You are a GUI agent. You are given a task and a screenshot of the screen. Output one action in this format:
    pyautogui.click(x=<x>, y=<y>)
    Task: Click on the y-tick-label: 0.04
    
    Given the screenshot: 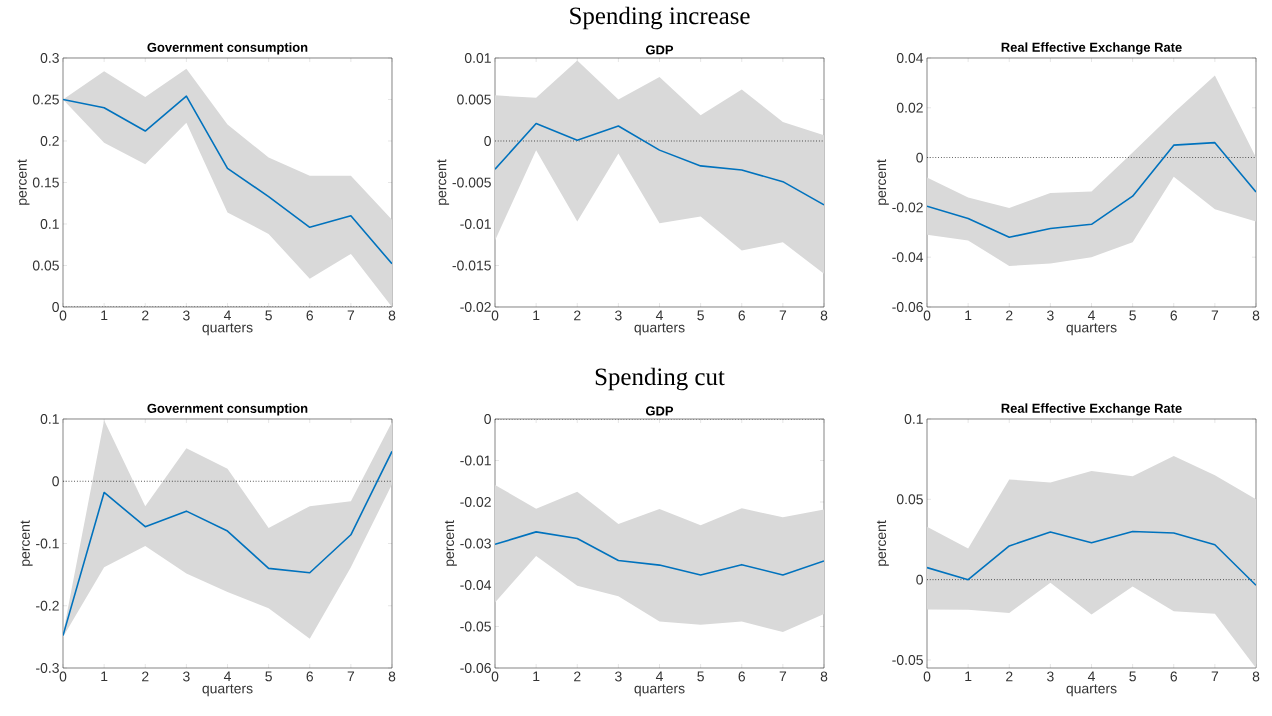 What is the action you would take?
    pyautogui.click(x=910, y=58)
    